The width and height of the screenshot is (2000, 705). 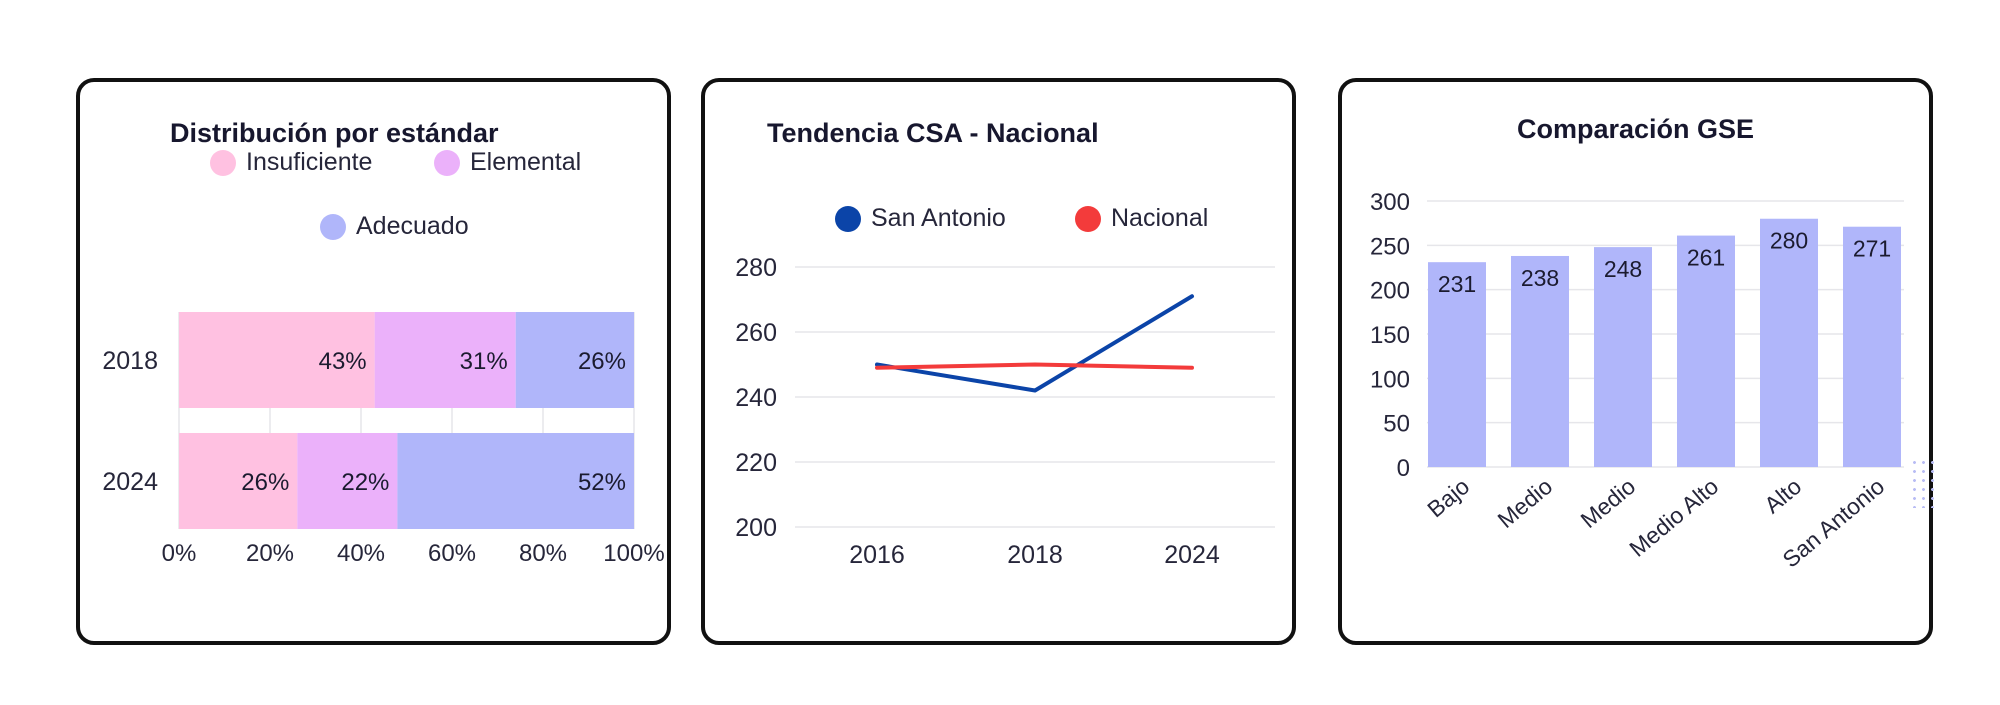 What do you see at coordinates (1390, 246) in the screenshot?
I see `y-tick-label: 250` at bounding box center [1390, 246].